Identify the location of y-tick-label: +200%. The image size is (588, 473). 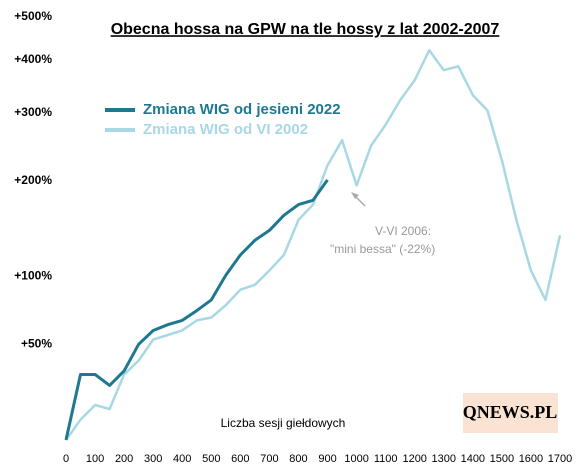
(33, 180).